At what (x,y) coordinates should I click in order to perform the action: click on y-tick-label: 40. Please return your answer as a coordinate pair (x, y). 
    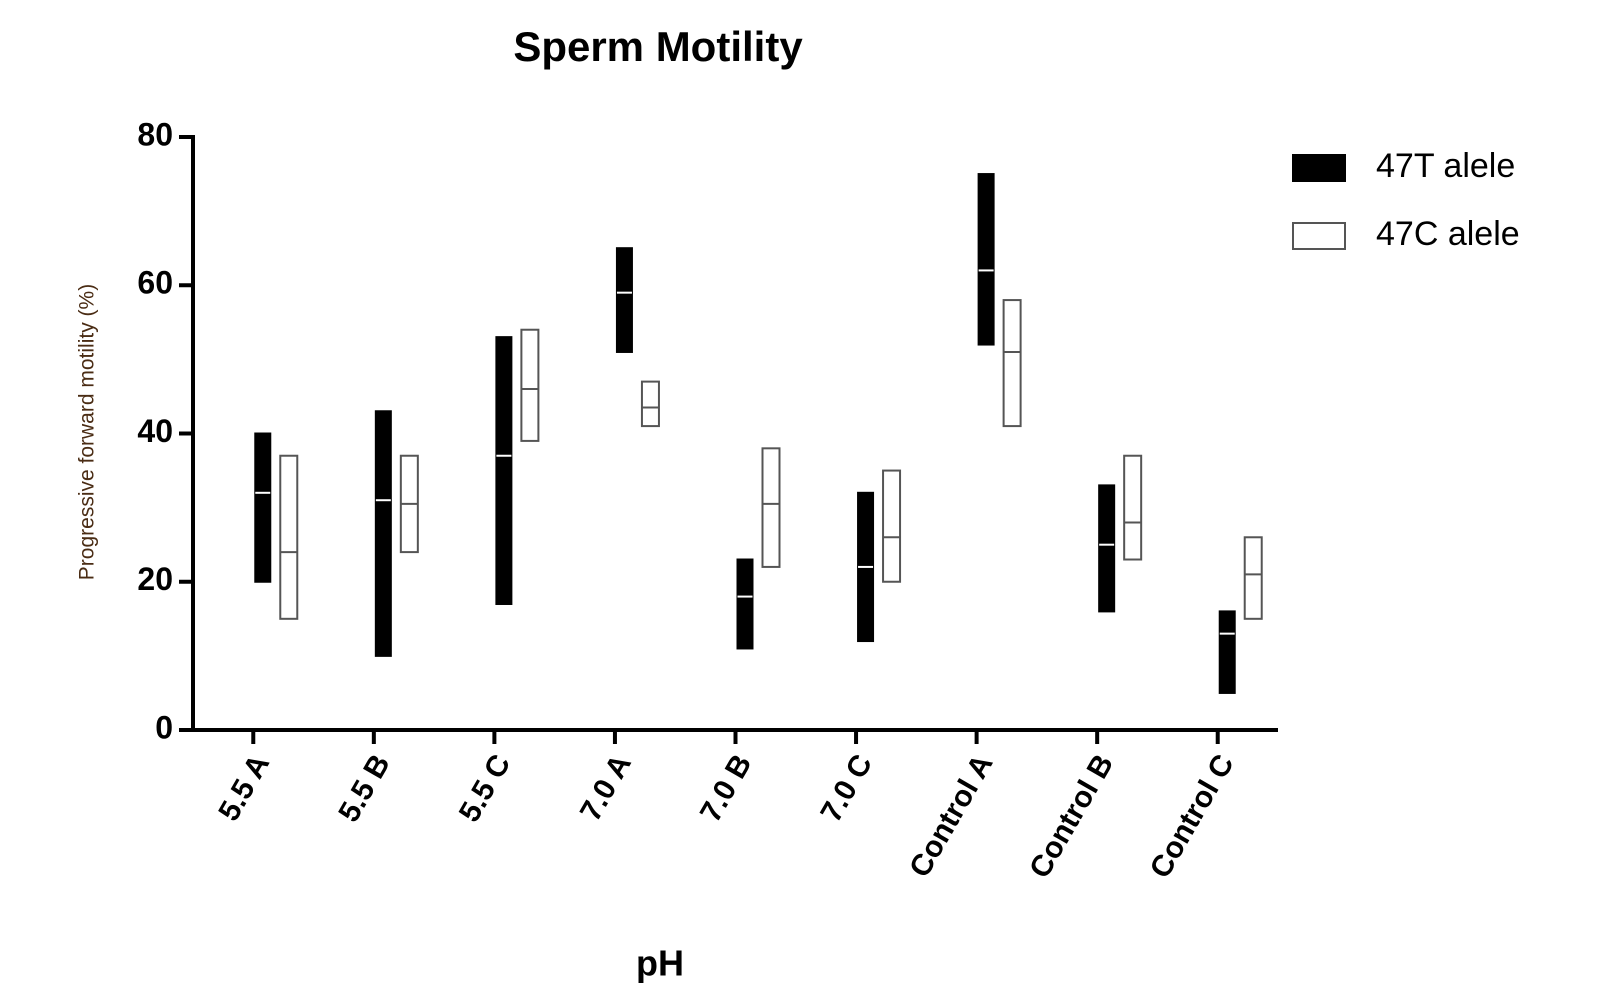
    Looking at the image, I should click on (155, 431).